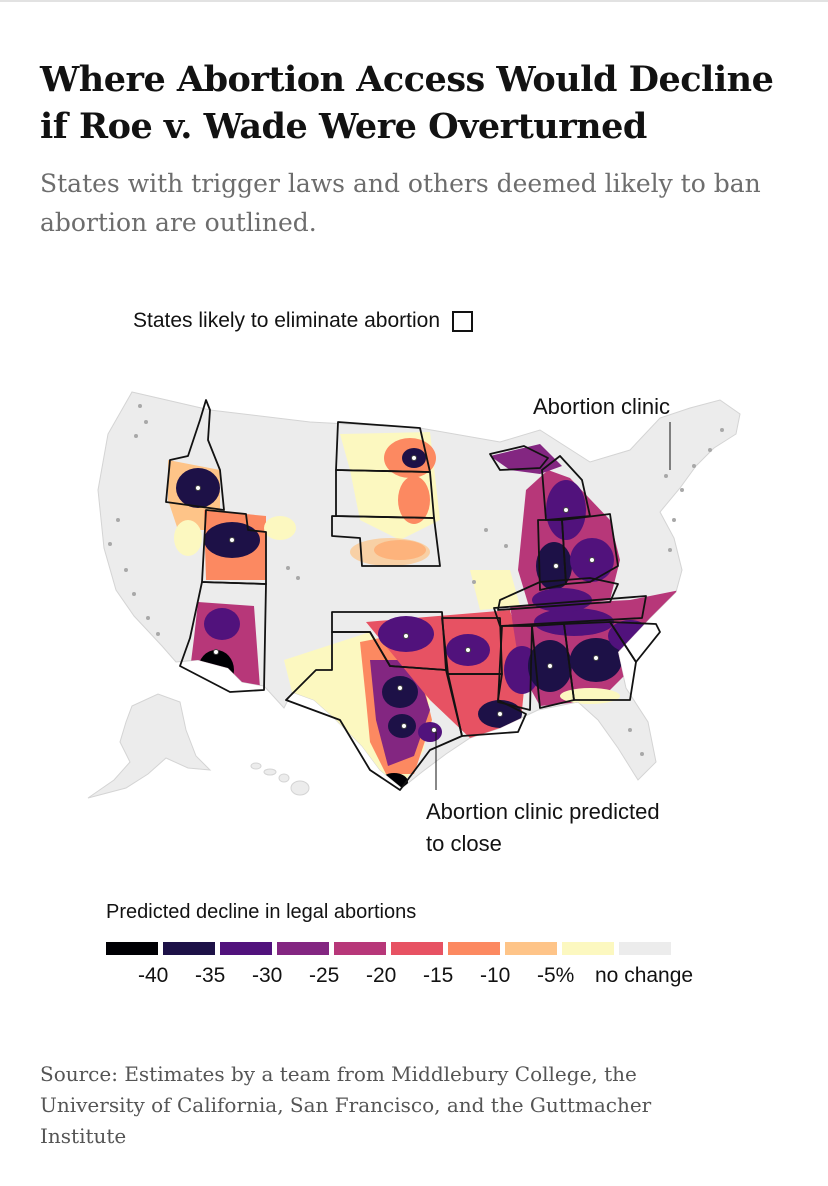 This screenshot has width=828, height=1186. What do you see at coordinates (188, 538) in the screenshot?
I see `heat-nevada-yellow` at bounding box center [188, 538].